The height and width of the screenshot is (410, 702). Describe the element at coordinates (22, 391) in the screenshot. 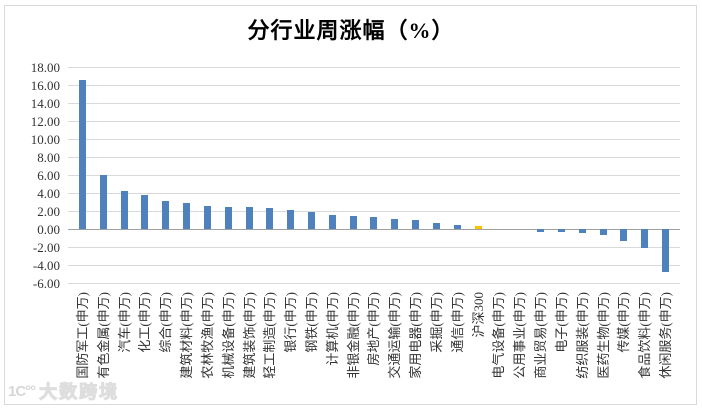

I see `brand-logo-icon: 1C°°` at that location.